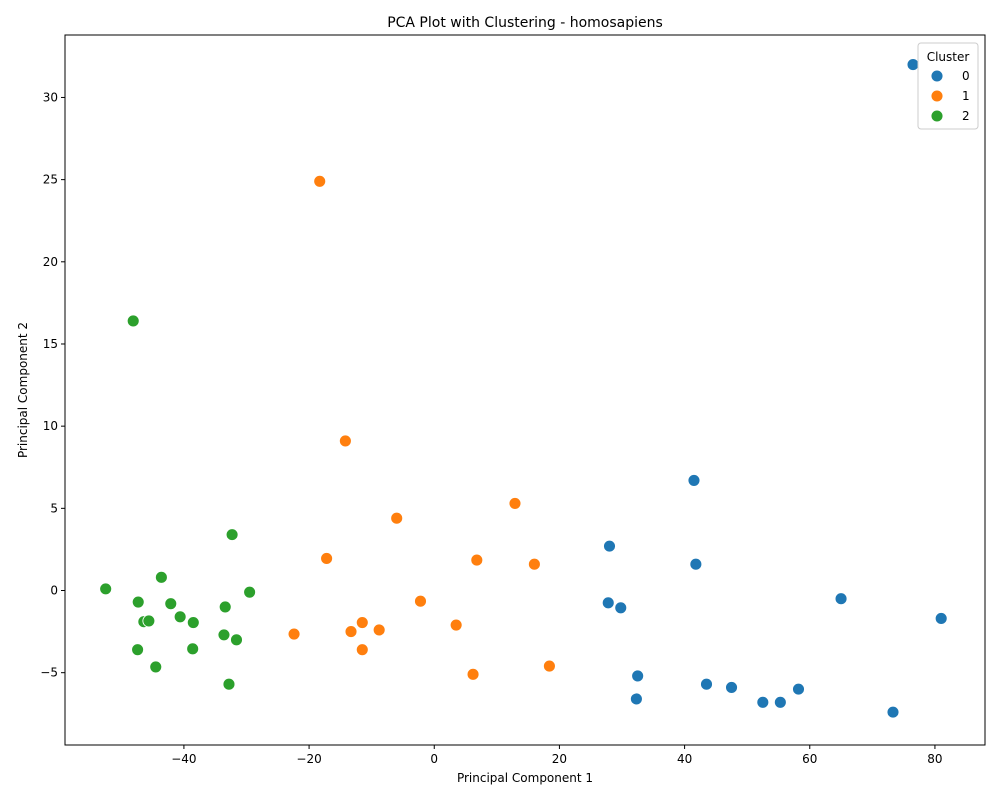 This screenshot has width=1000, height=800. What do you see at coordinates (559, 759) in the screenshot?
I see `x-tick-label: 20` at bounding box center [559, 759].